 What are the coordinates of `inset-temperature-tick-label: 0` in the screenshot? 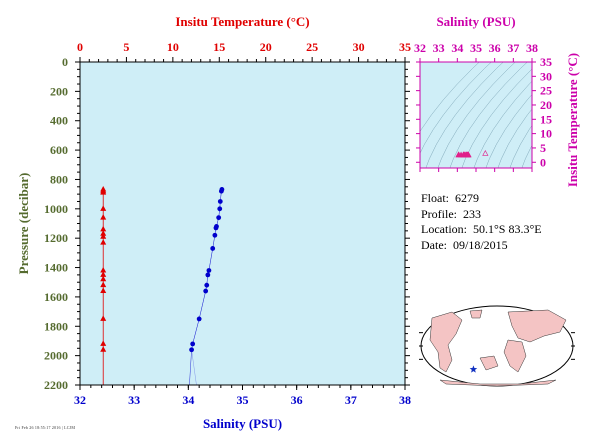 It's located at (543, 162).